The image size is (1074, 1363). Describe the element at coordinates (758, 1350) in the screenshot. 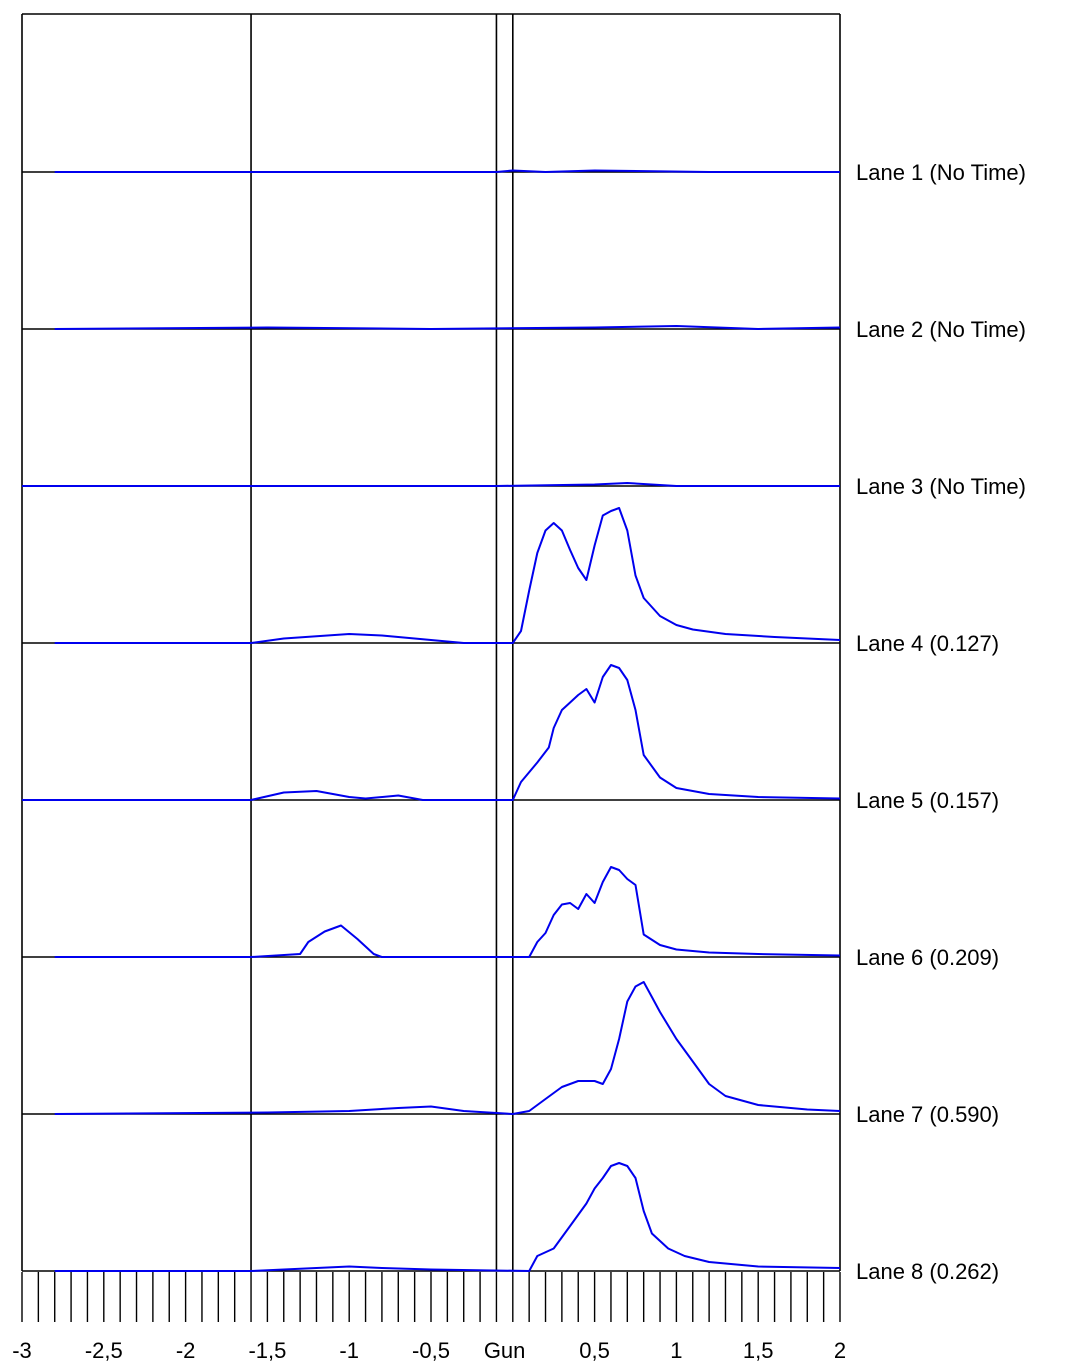

I see `x-tick-label: 1,5` at that location.